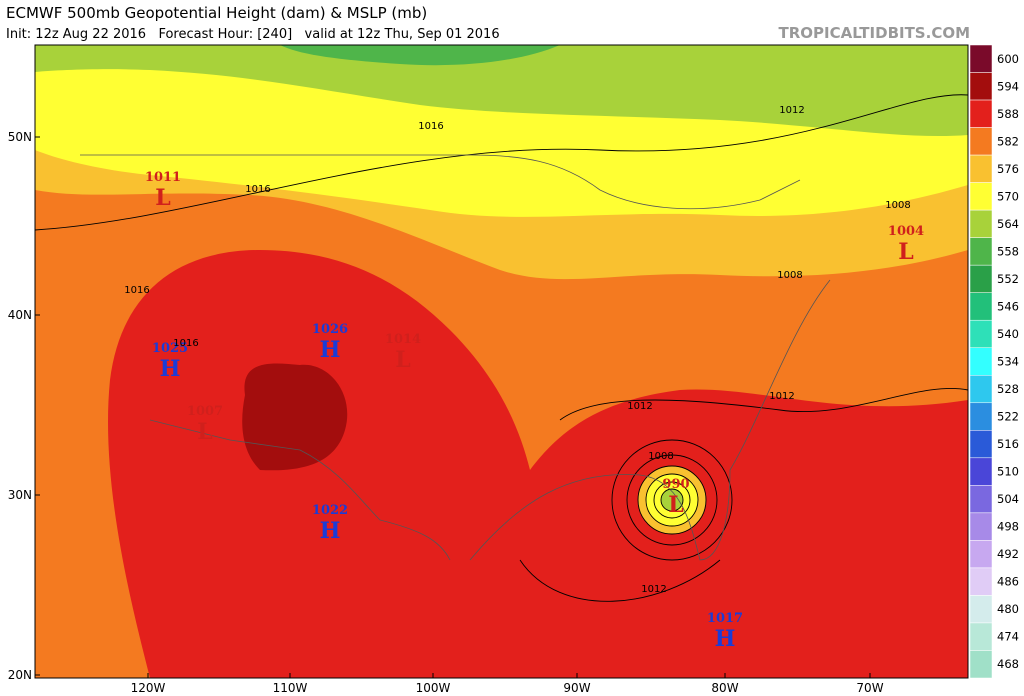 The image size is (1024, 696). What do you see at coordinates (1008, 196) in the screenshot?
I see `colorbar-label: 570` at bounding box center [1008, 196].